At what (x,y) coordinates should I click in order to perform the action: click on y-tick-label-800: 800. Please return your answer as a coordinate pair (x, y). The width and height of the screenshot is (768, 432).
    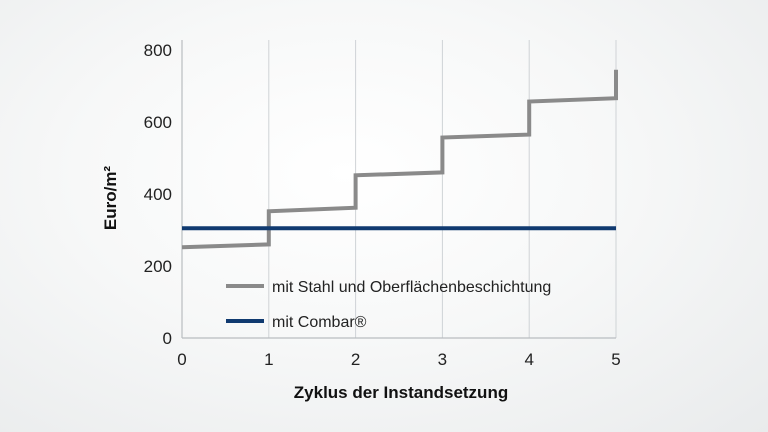
    Looking at the image, I should click on (158, 50).